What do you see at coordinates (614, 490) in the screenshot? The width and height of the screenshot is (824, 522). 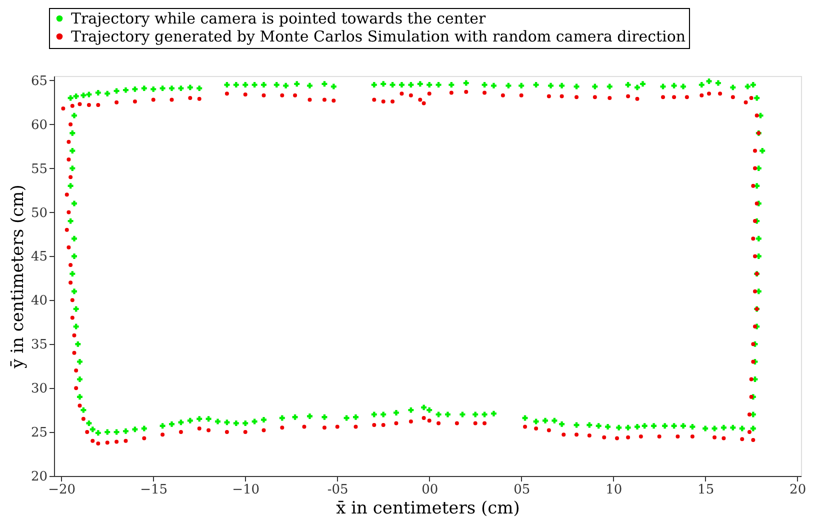 I see `x-tick-label: 10` at bounding box center [614, 490].